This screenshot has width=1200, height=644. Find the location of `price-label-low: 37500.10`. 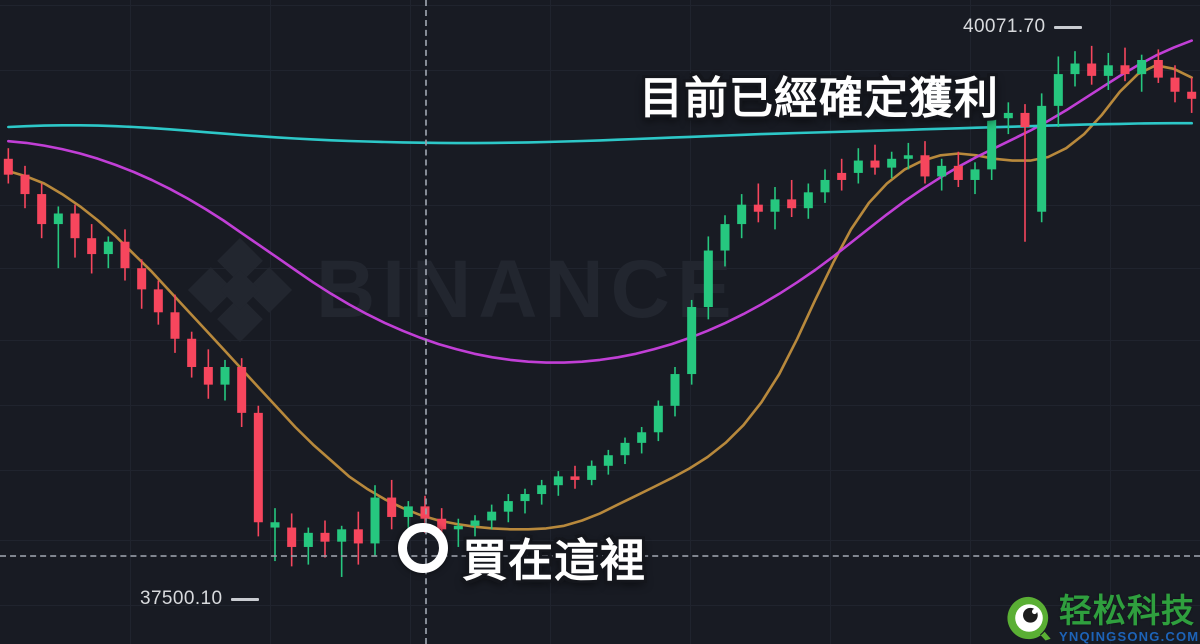

price-label-low: 37500.10 is located at coordinates (200, 599).